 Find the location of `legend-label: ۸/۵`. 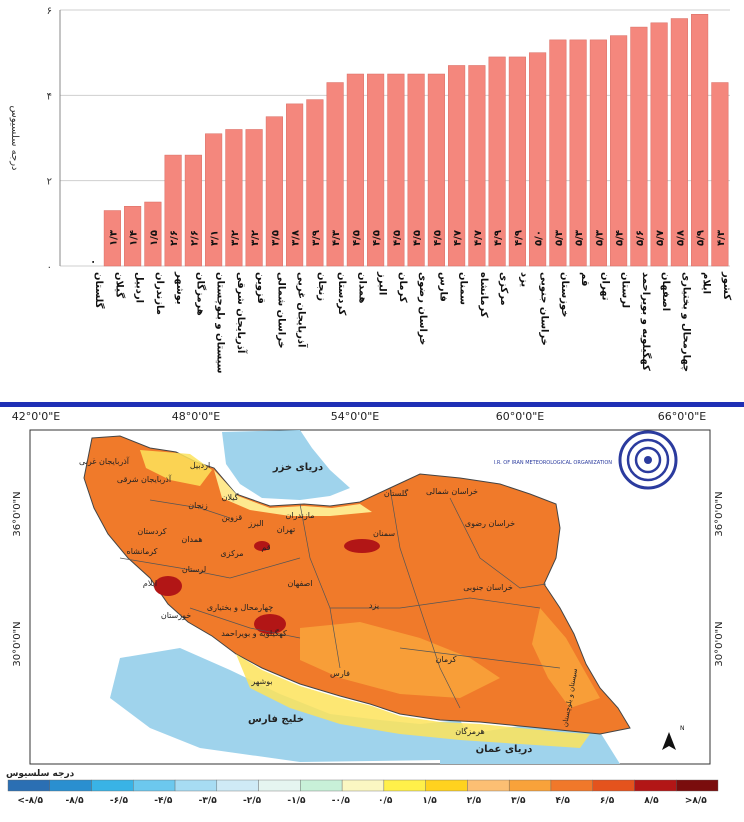

legend-label: ۸/۵ is located at coordinates (651, 801).